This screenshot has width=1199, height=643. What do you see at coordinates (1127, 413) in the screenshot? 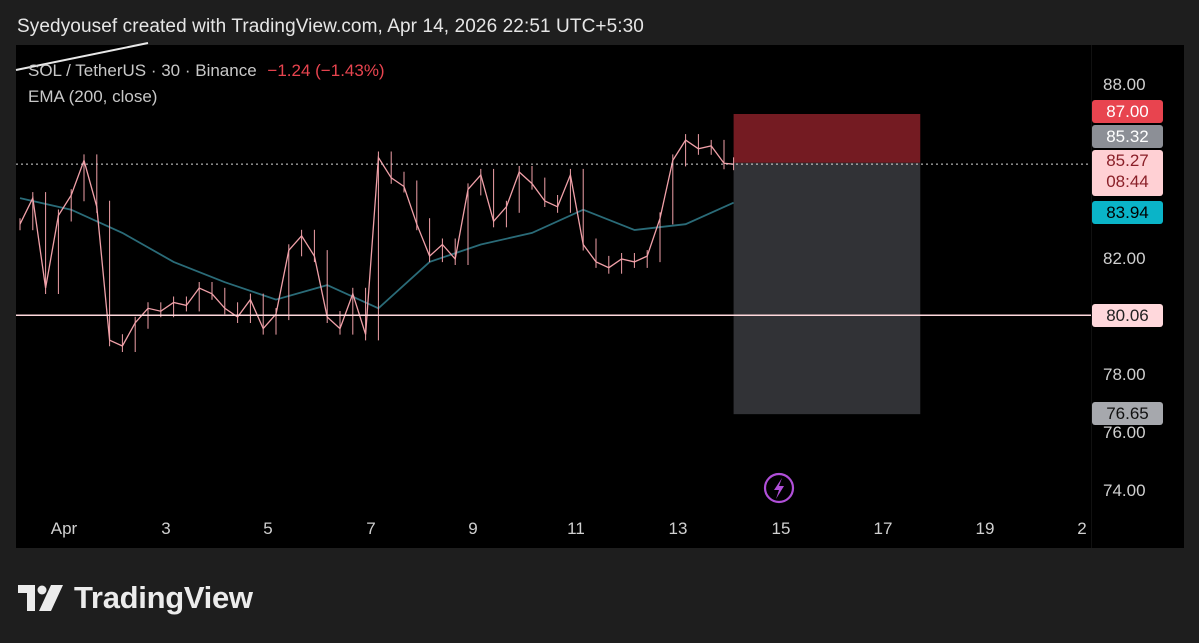
I see `target-price-label: 76.65` at bounding box center [1127, 413].